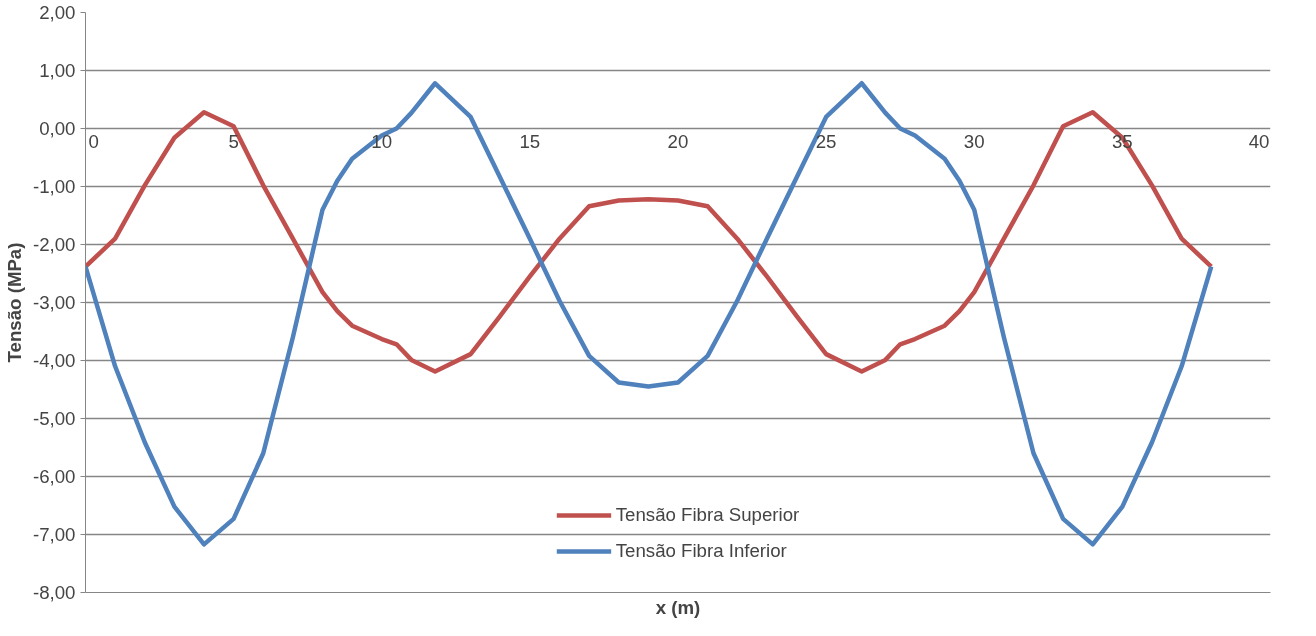 The height and width of the screenshot is (636, 1316). I want to click on y-tick-label: -4,00, so click(54, 360).